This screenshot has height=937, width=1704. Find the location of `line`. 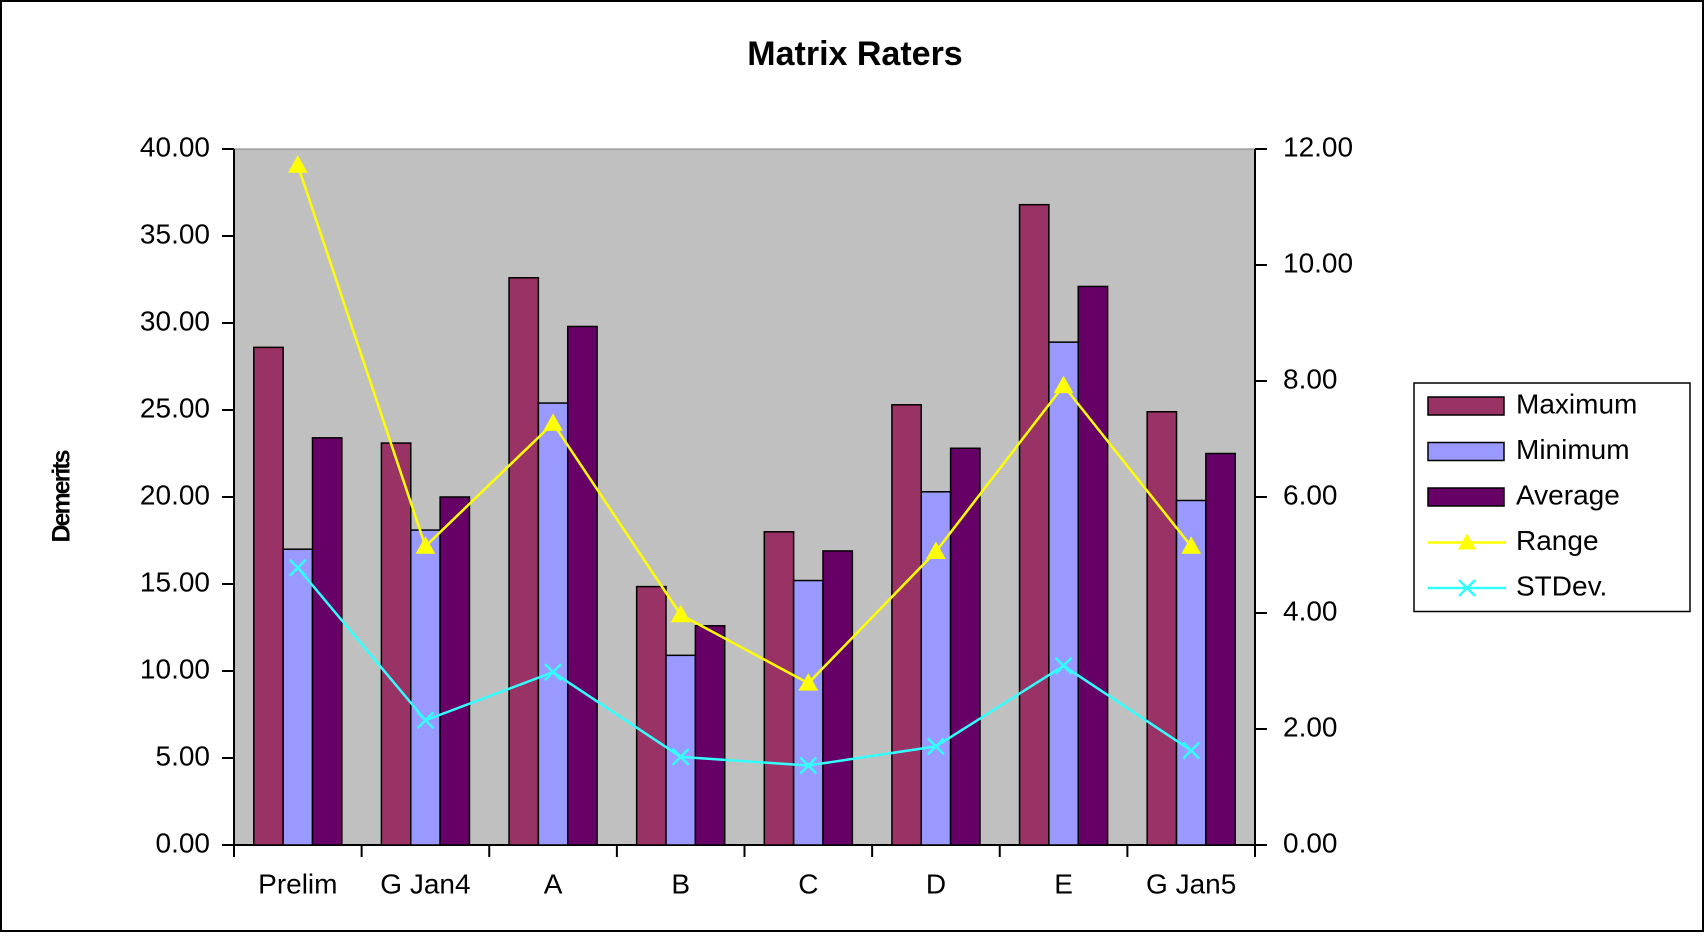

line is located at coordinates (744, 666).